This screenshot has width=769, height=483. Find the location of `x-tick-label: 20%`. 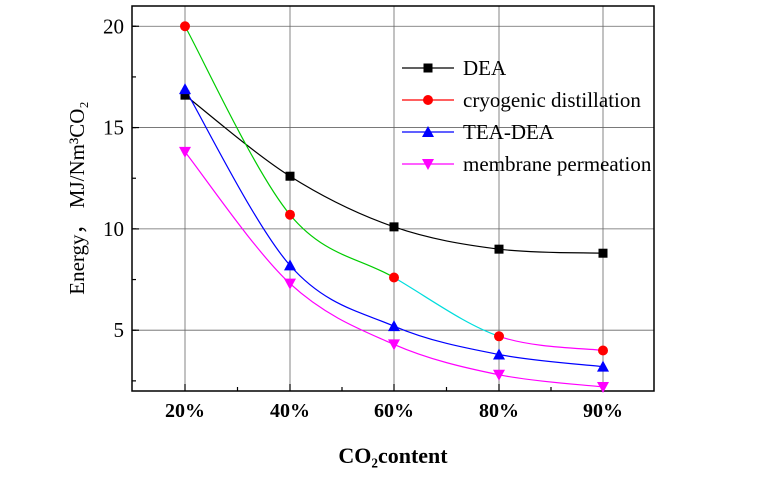

x-tick-label: 20% is located at coordinates (185, 411).